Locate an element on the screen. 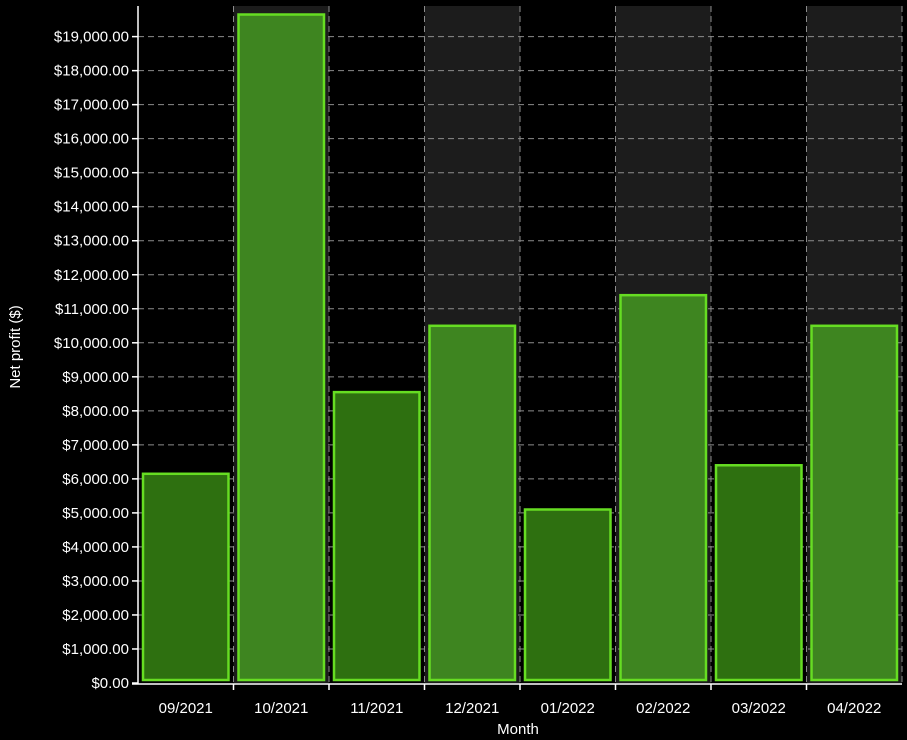 The image size is (907, 740). y-tick-label: $6,000.00 is located at coordinates (95, 479).